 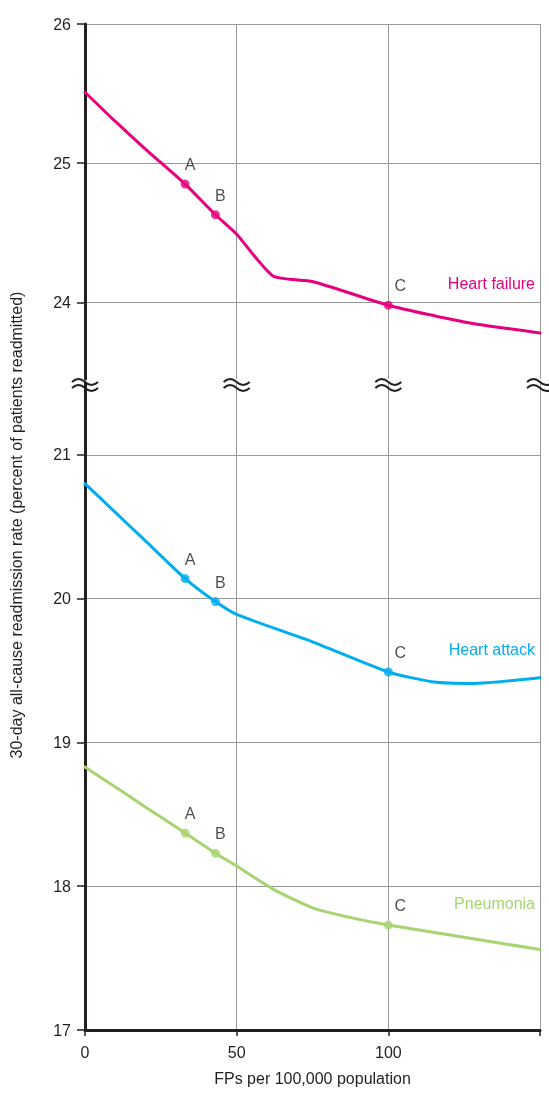 What do you see at coordinates (62, 599) in the screenshot?
I see `y-tick-label: 20` at bounding box center [62, 599].